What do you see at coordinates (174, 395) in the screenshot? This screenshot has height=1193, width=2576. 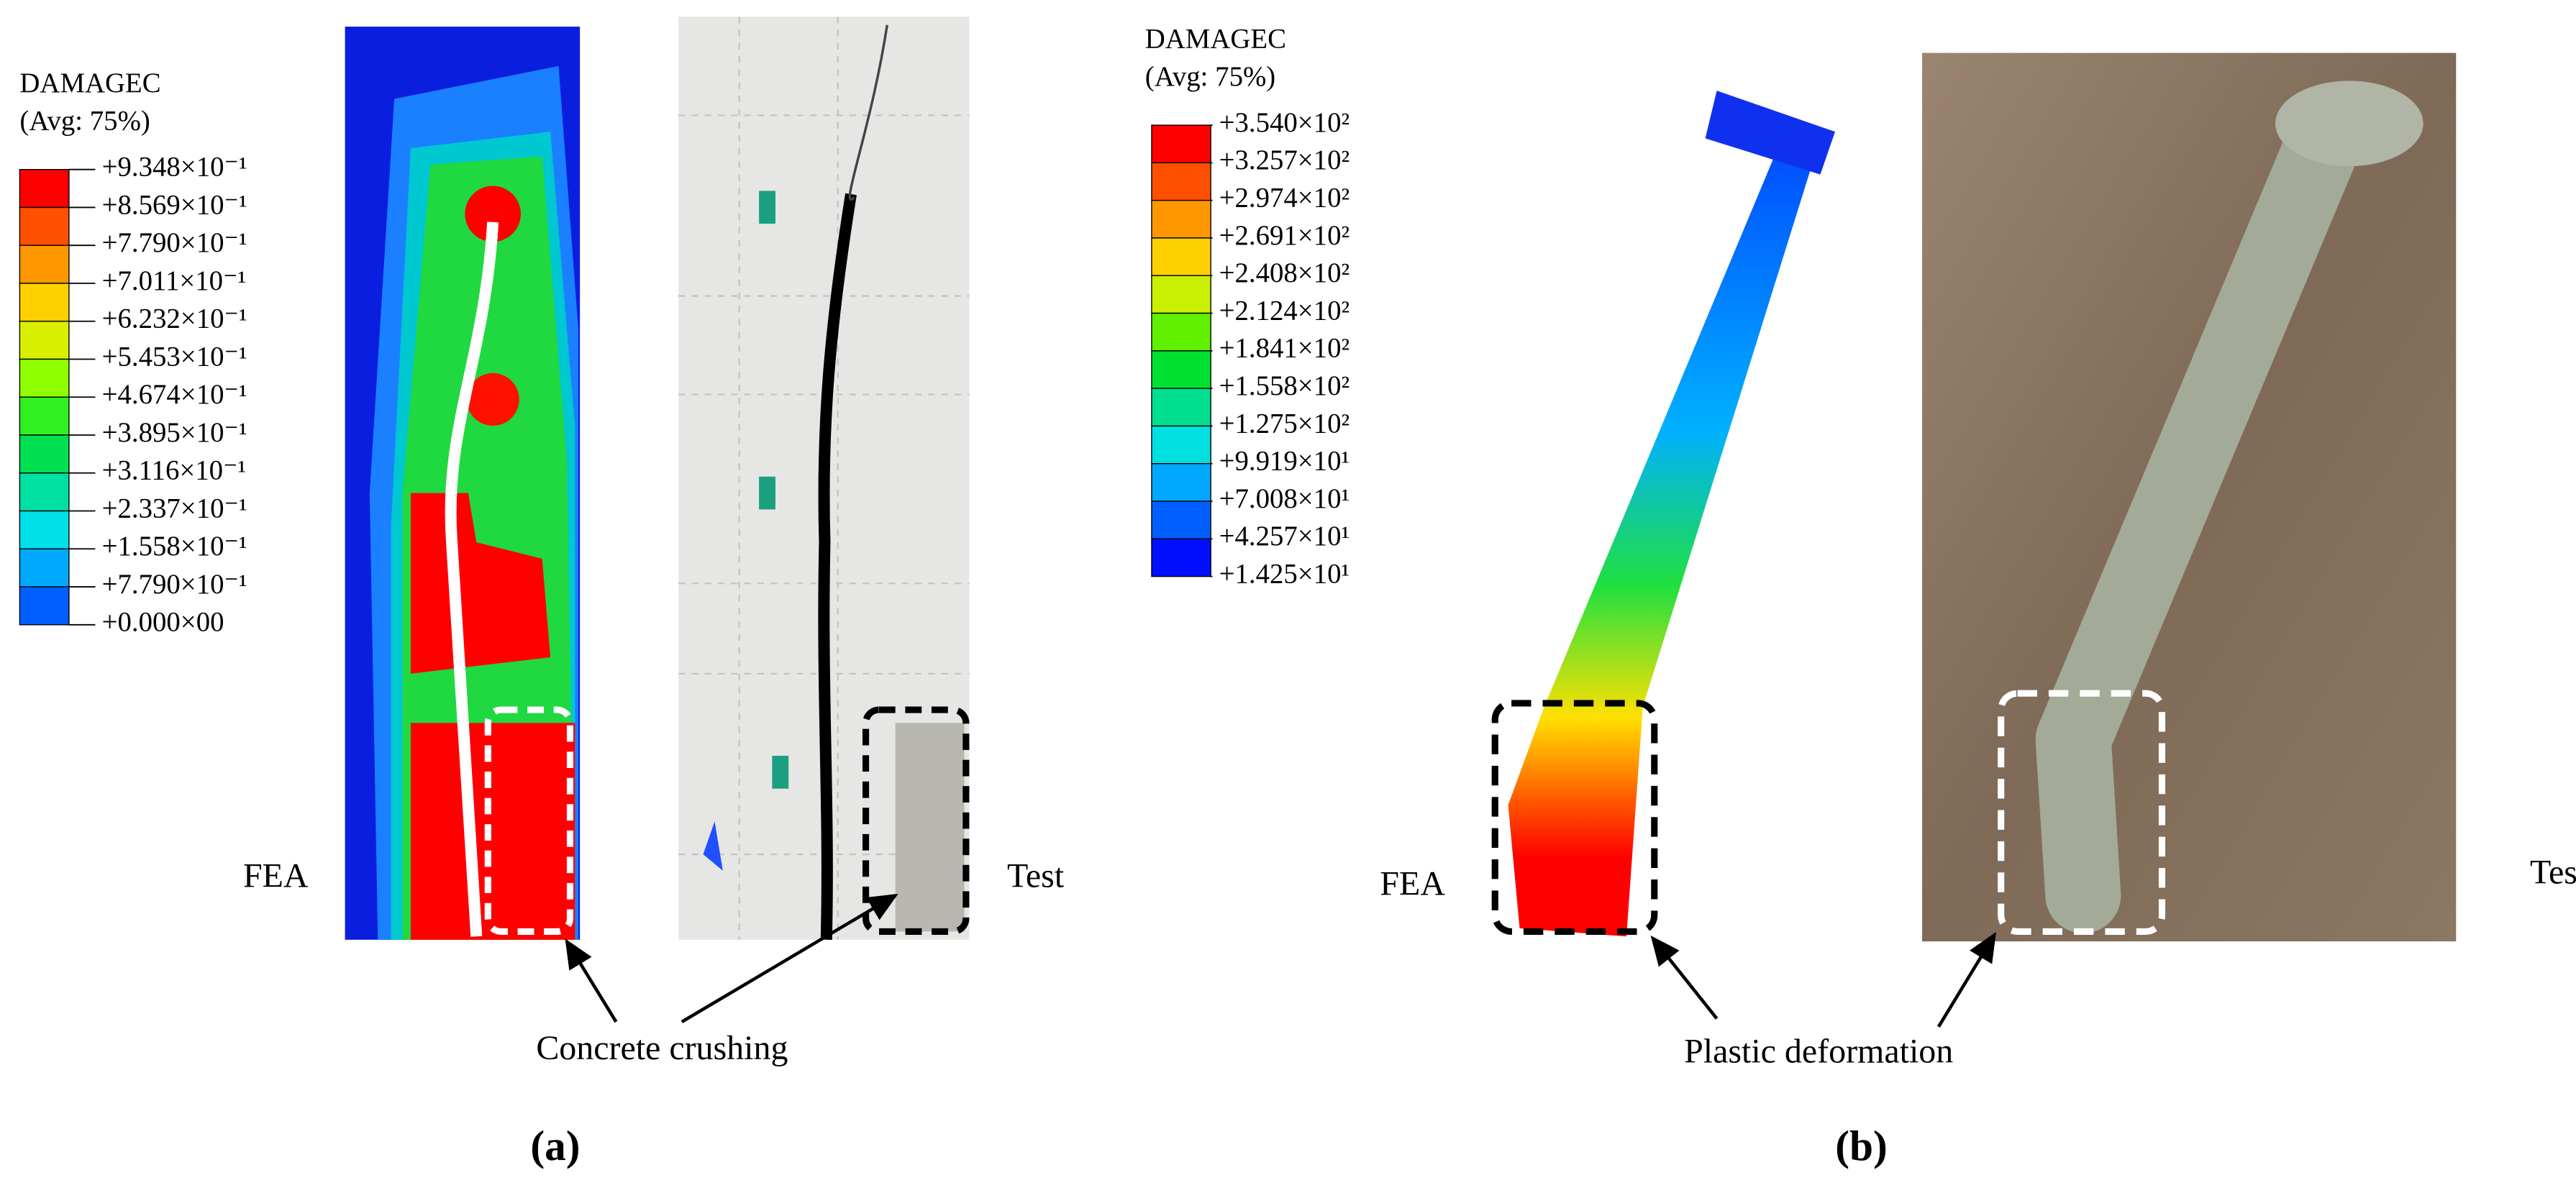 I see `legend-label: +4.674×10⁻¹` at bounding box center [174, 395].